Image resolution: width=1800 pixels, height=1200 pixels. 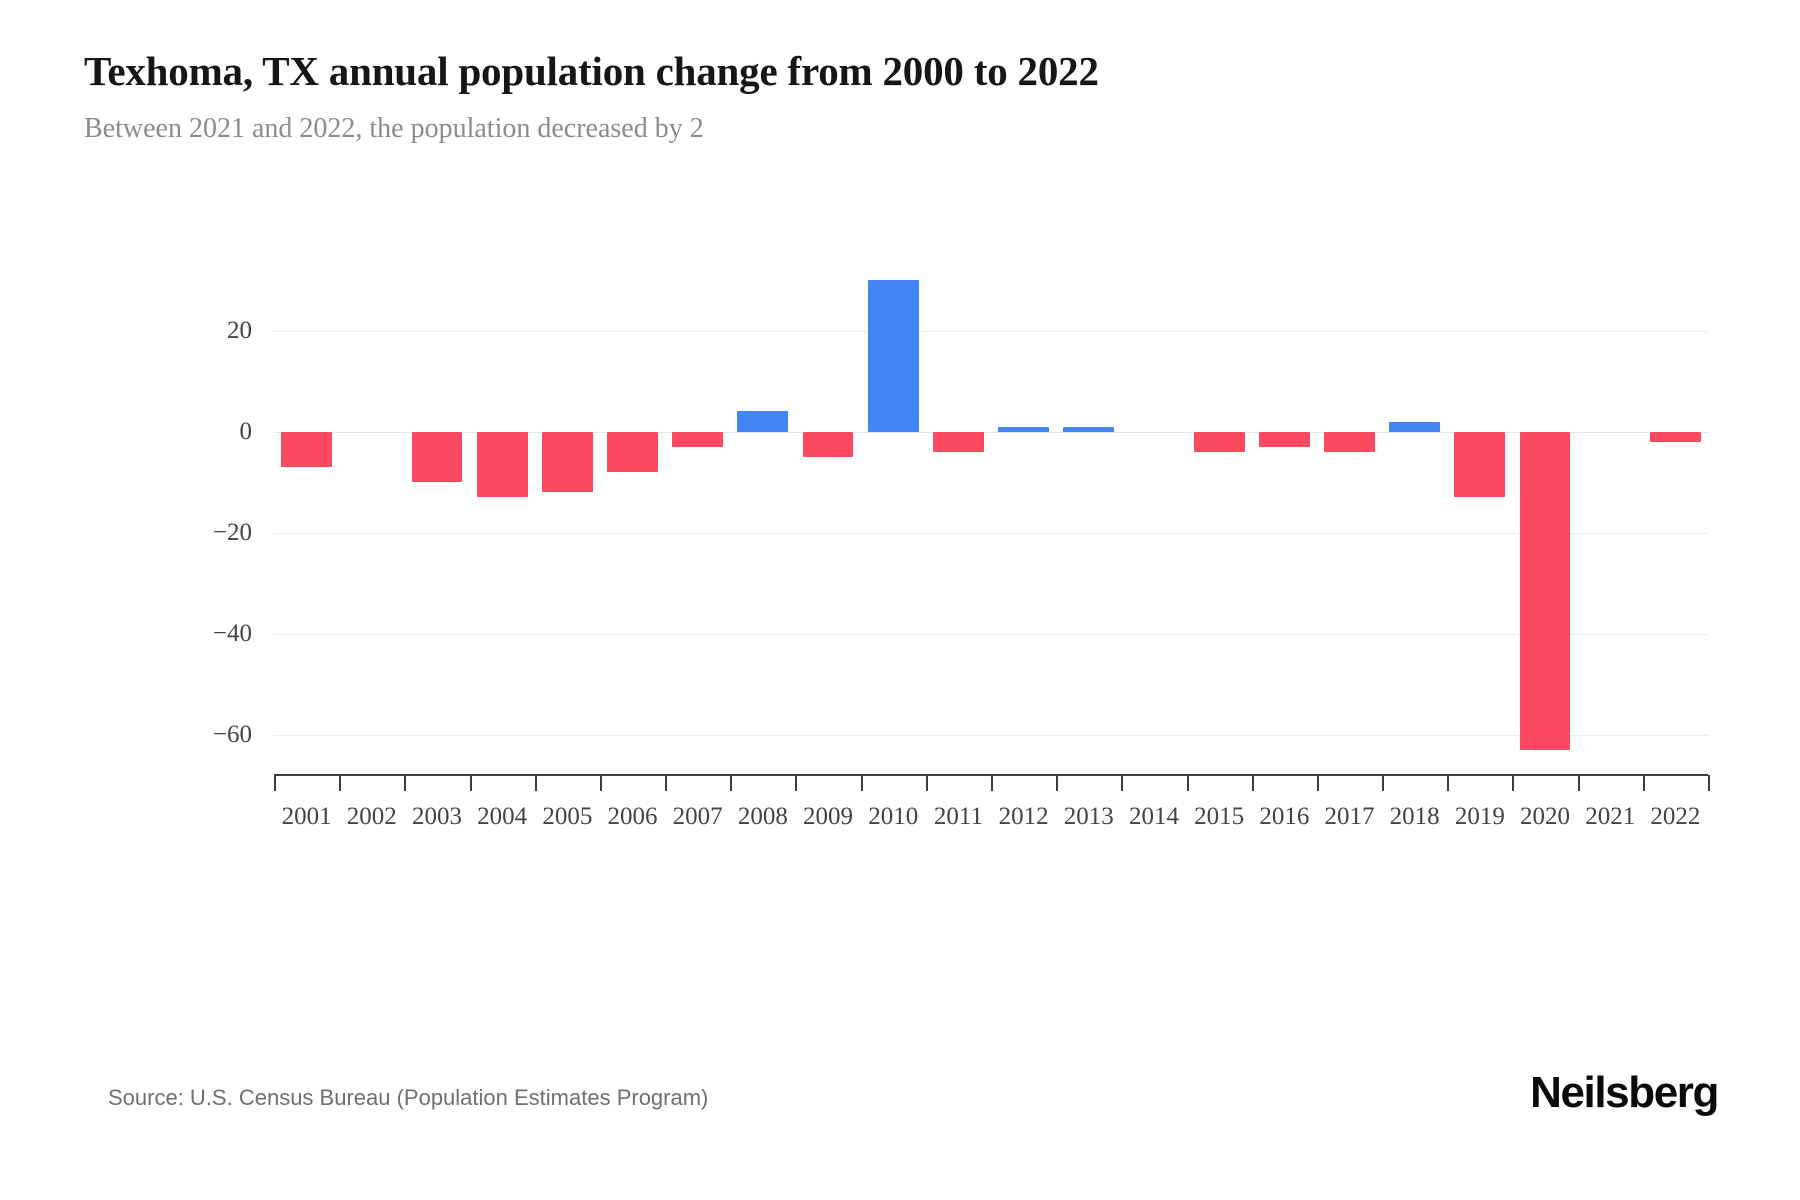 I want to click on x-axis-label-2004: 2004, so click(x=502, y=816).